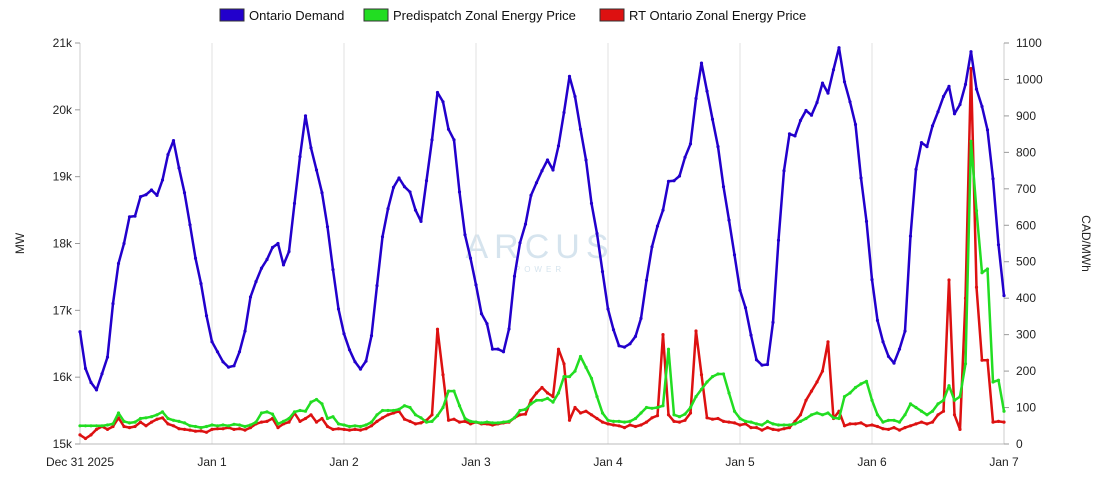  I want to click on legend-item: Predispatch Zonal Energy Price, so click(469, 15).